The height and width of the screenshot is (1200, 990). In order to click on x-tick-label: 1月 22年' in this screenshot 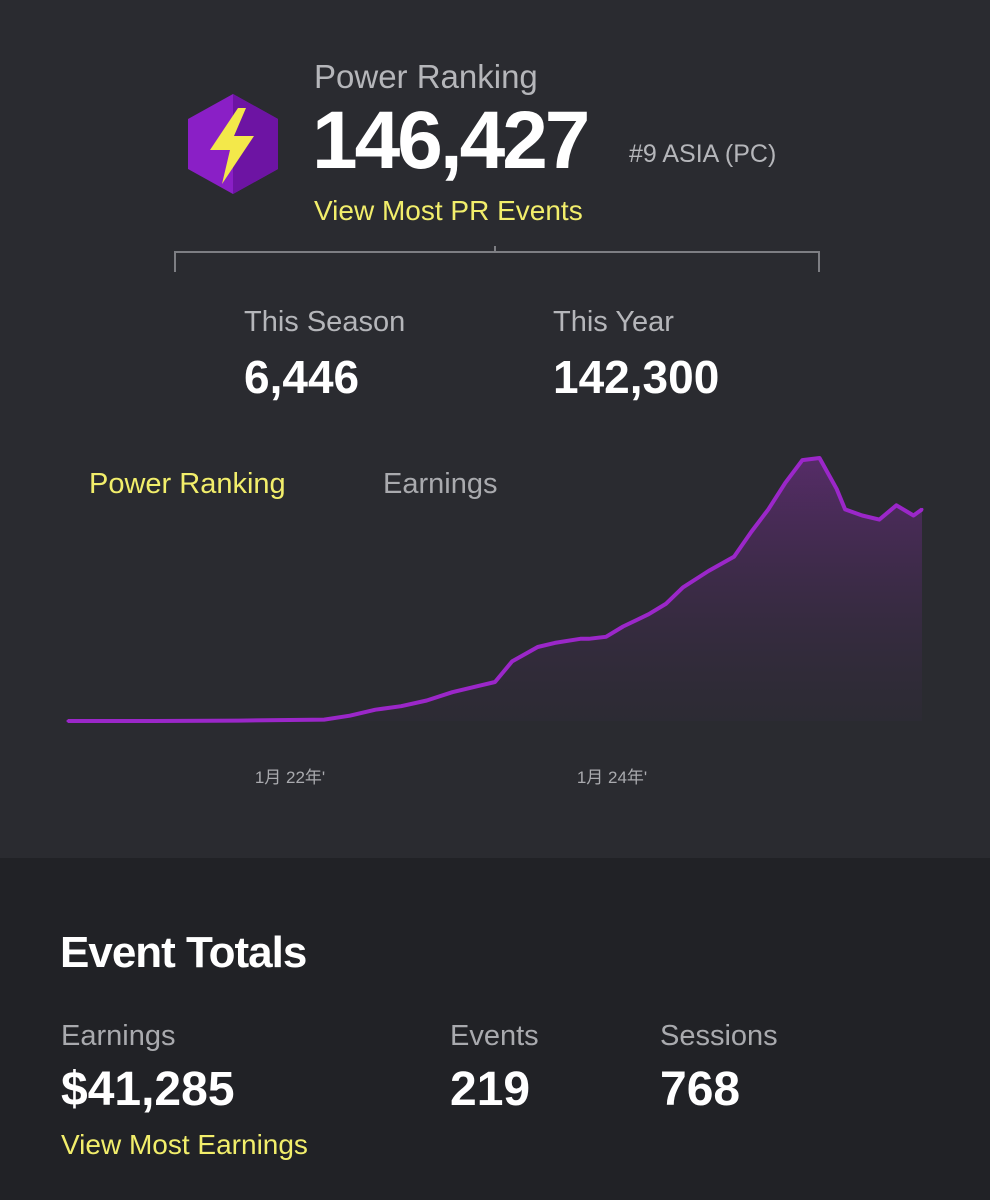, I will do `click(290, 777)`.